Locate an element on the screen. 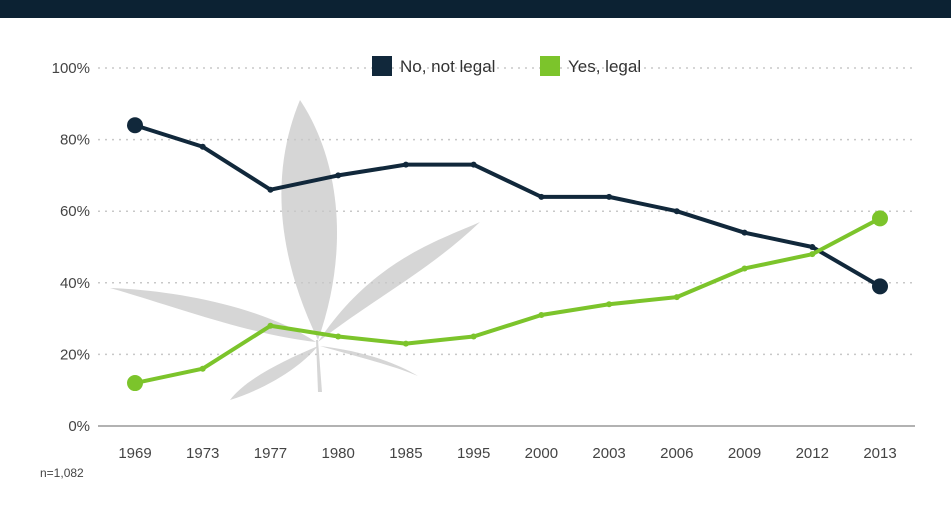  x-tick-label: 2012 is located at coordinates (812, 453).